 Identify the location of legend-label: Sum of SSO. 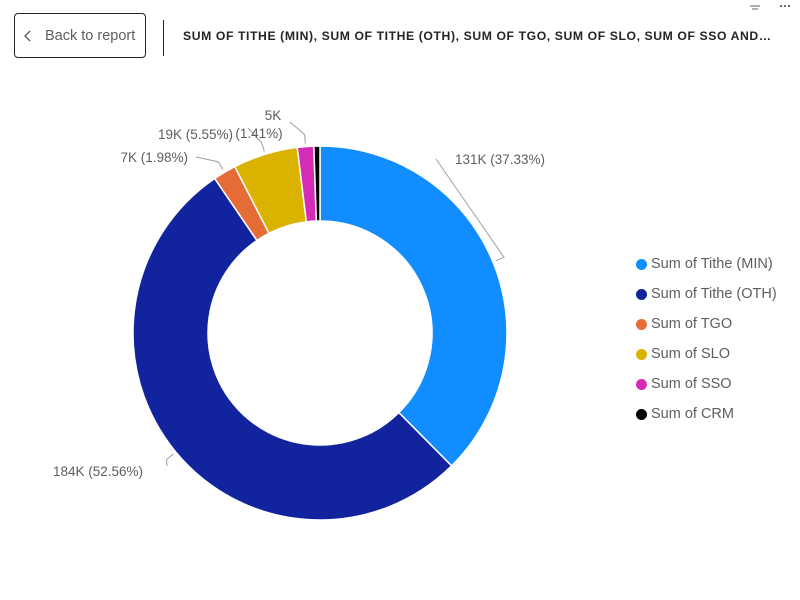
(691, 384).